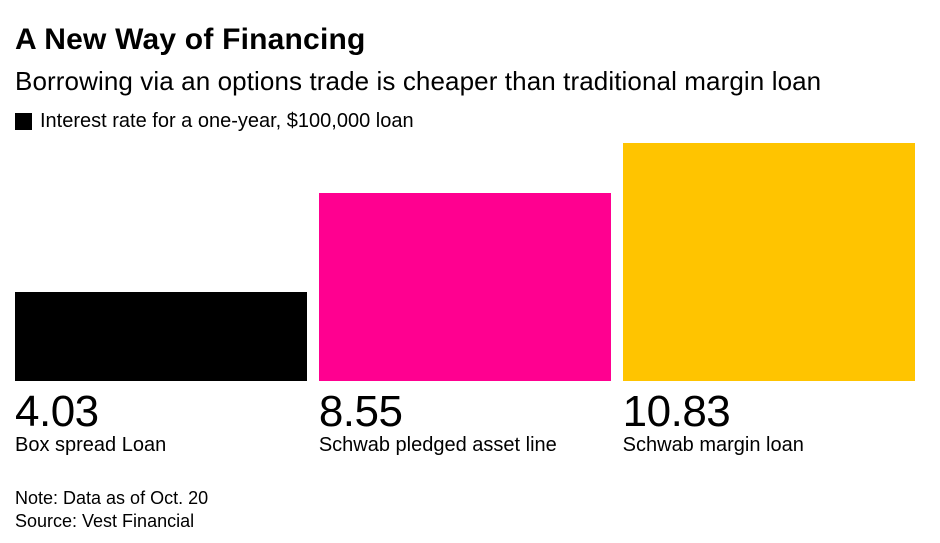  Describe the element at coordinates (23, 121) in the screenshot. I see `legend-swatch-icon` at that location.